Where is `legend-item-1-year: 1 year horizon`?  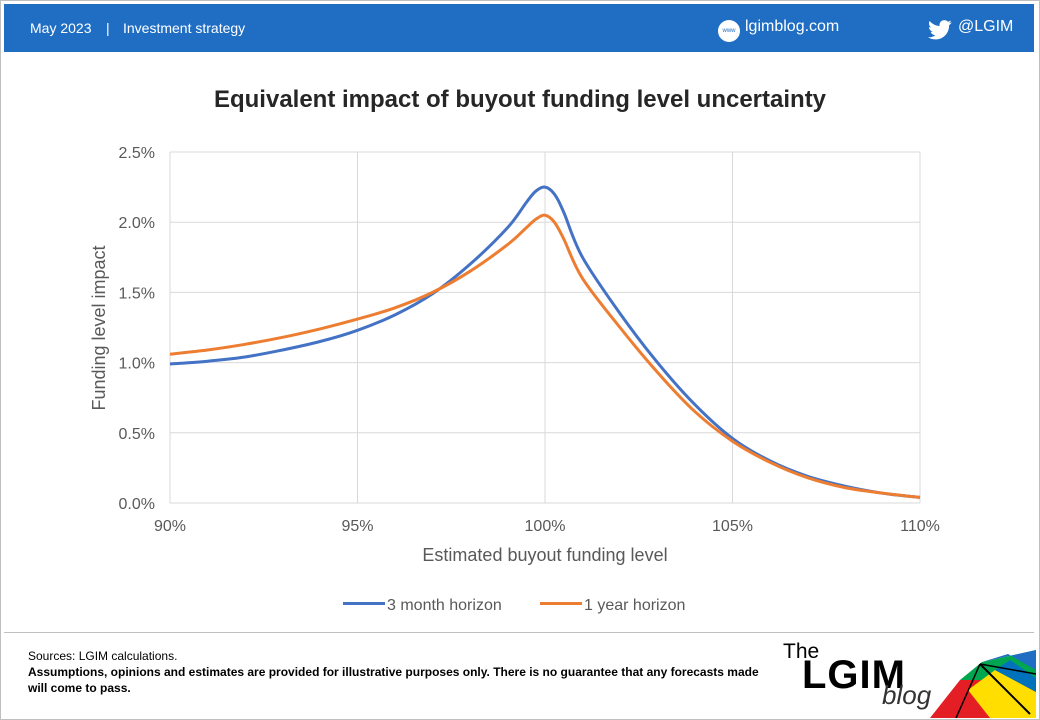
legend-item-1-year: 1 year horizon is located at coordinates (612, 606).